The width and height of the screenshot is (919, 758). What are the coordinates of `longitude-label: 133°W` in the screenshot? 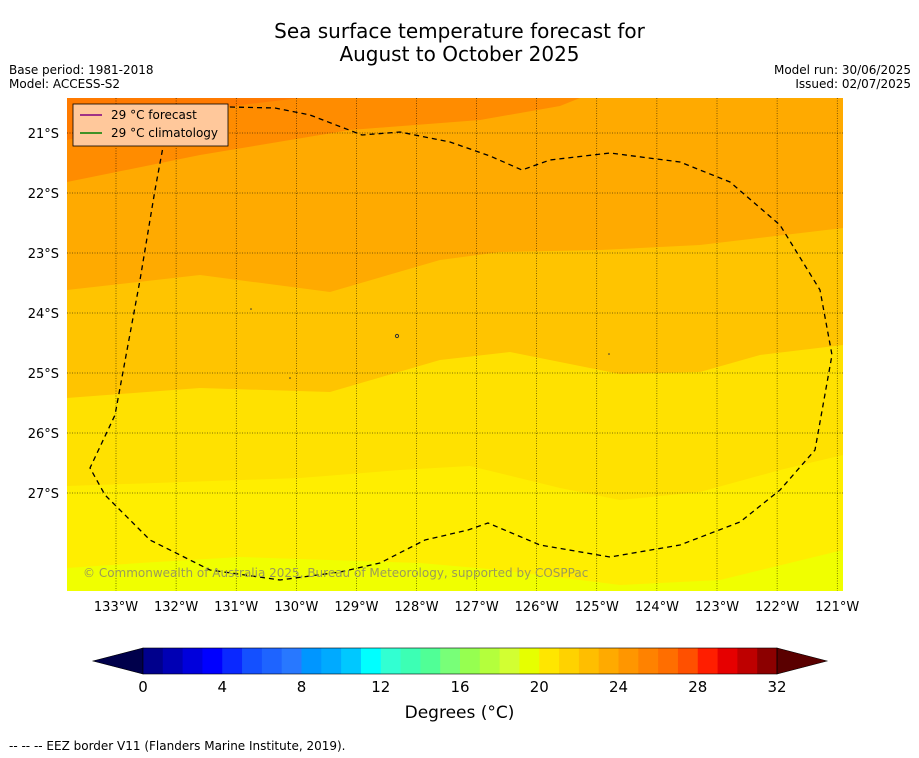 It's located at (116, 607).